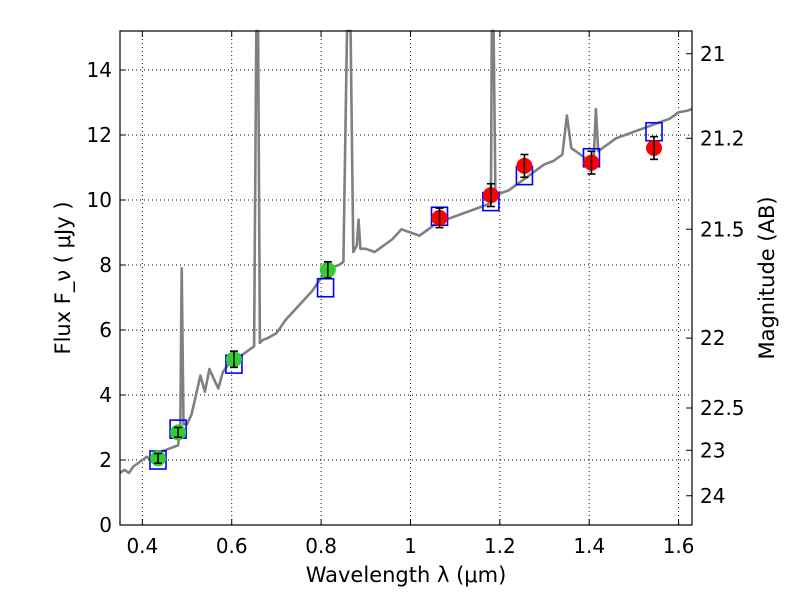 This screenshot has height=600, width=800. I want to click on x-tick-label: 1.4, so click(589, 546).